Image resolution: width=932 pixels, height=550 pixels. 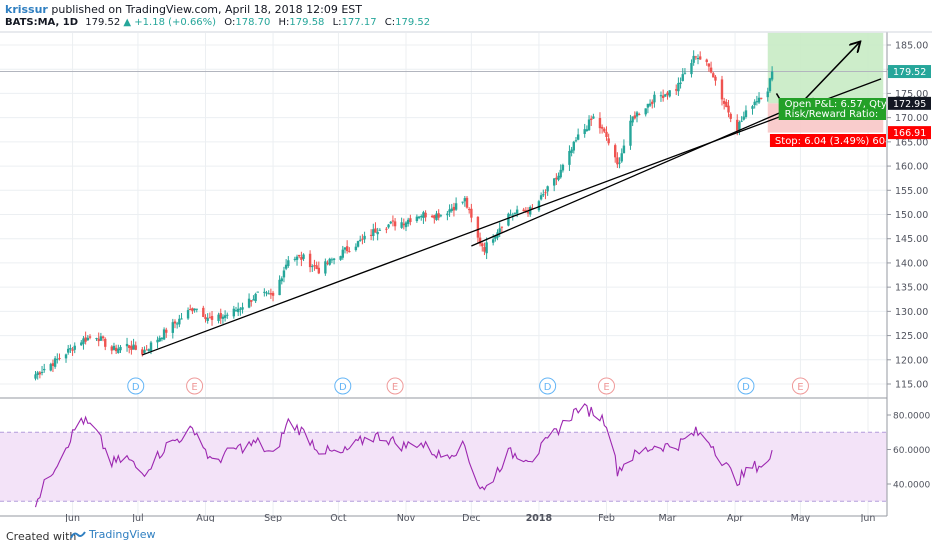 What do you see at coordinates (911, 312) in the screenshot?
I see `price-tick-label: 130.00` at bounding box center [911, 312].